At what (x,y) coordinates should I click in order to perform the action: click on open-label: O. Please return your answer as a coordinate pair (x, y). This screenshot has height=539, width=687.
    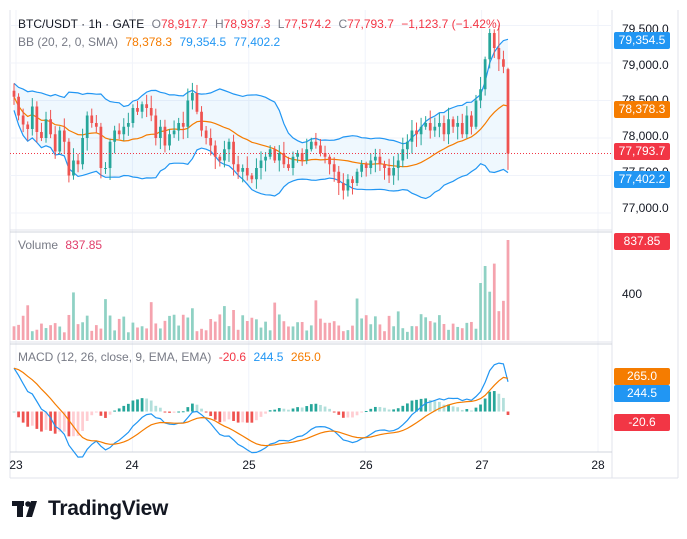
    Looking at the image, I should click on (156, 24).